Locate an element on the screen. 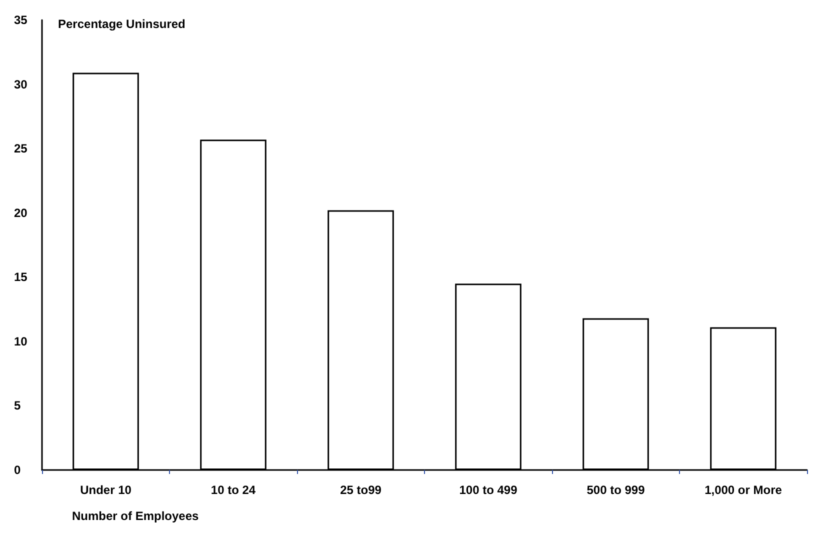 This screenshot has height=544, width=819. x-tick-label: 10 to 24 is located at coordinates (233, 490).